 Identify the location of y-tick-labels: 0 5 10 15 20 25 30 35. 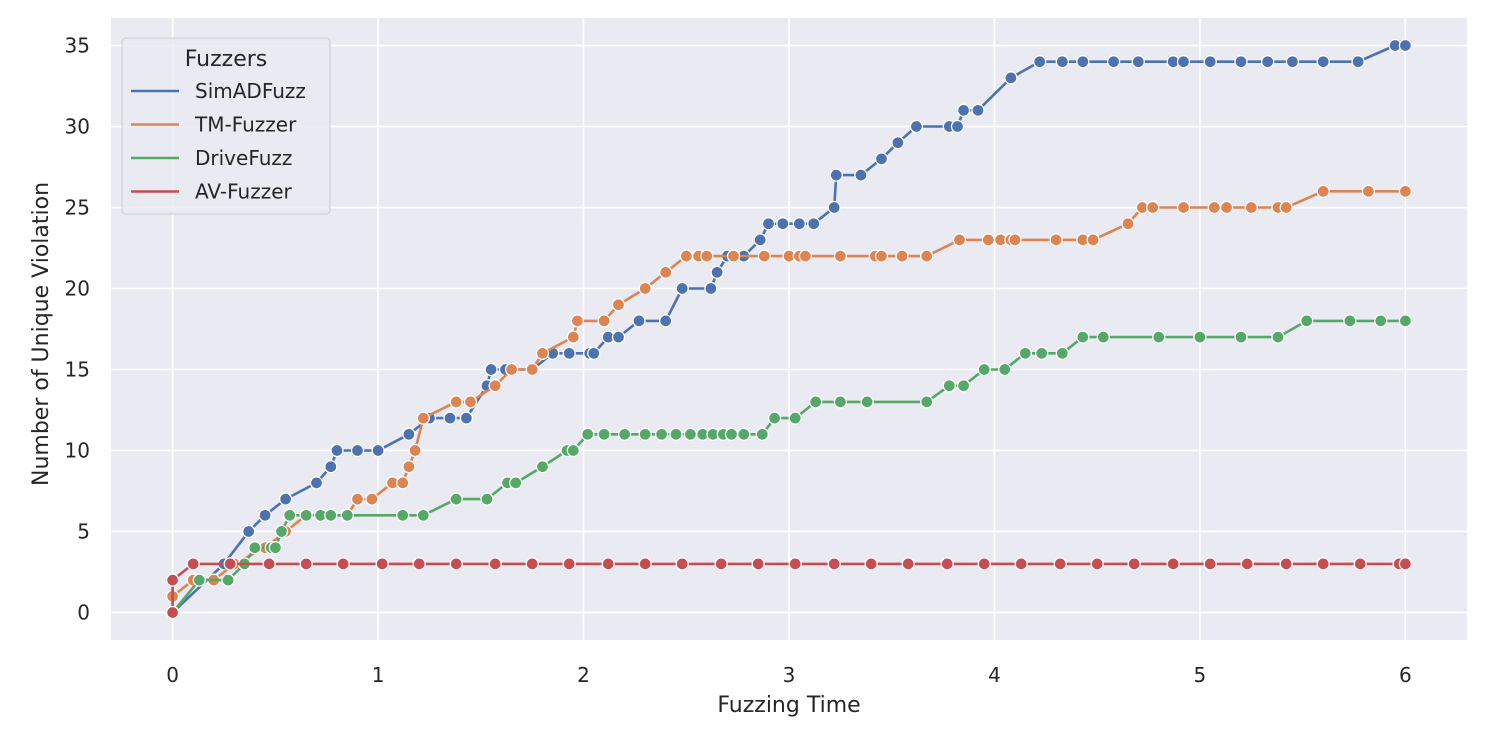
(77, 329).